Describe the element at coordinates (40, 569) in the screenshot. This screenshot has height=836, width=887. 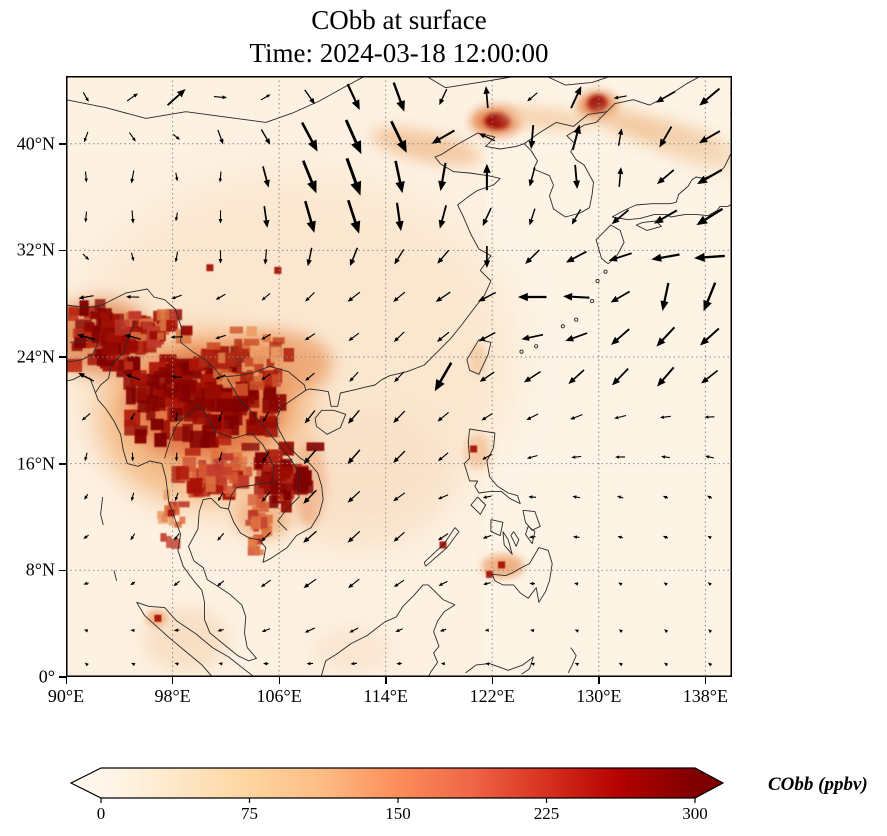
I see `y-tick-label: 8°N` at that location.